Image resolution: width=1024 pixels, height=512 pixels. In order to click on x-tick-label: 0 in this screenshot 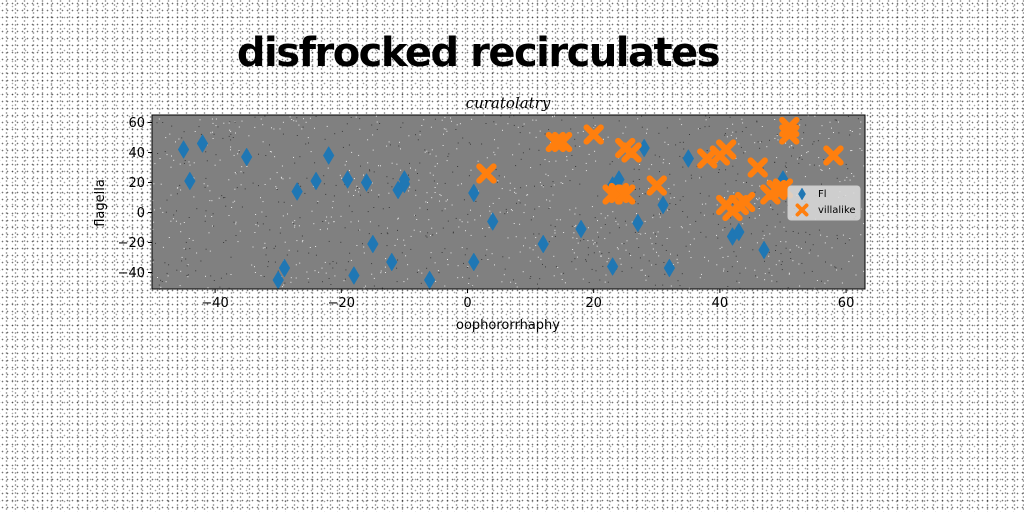, I will do `click(467, 303)`.